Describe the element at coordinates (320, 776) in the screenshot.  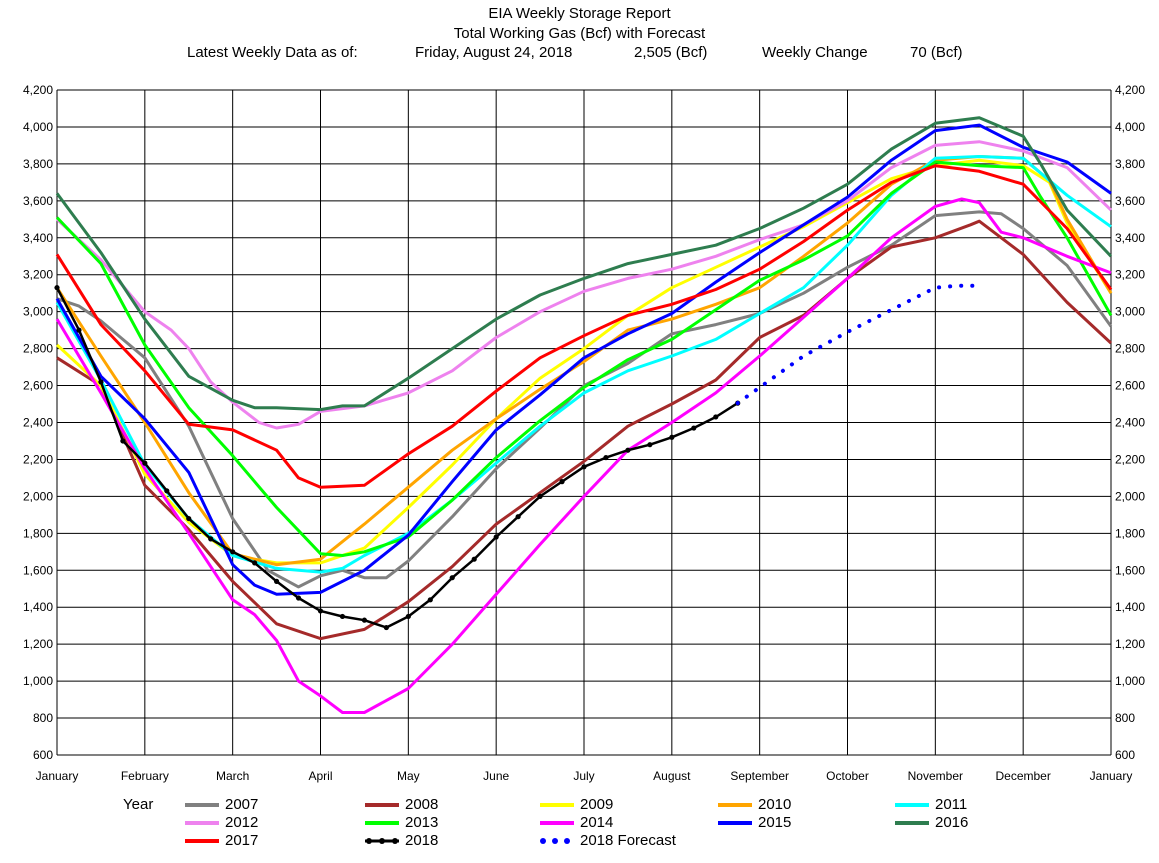
I see `x-tick-label: April` at that location.